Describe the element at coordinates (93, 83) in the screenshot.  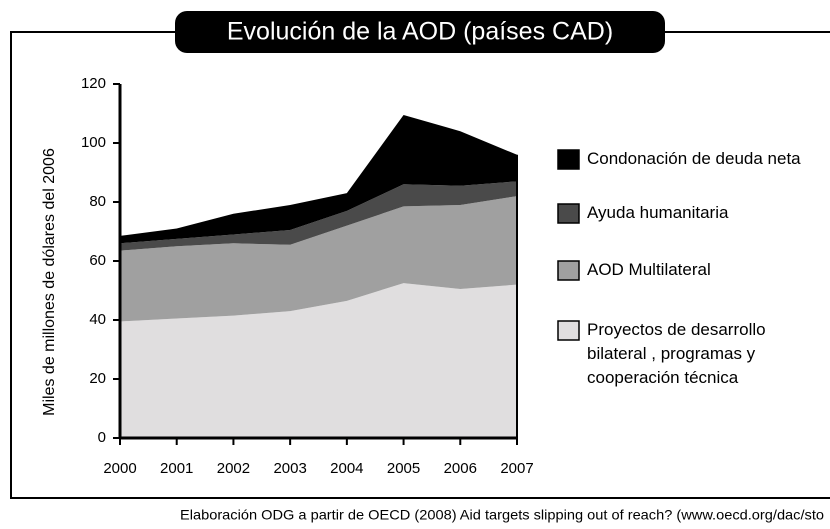
I see `y-tick-label: 120` at that location.